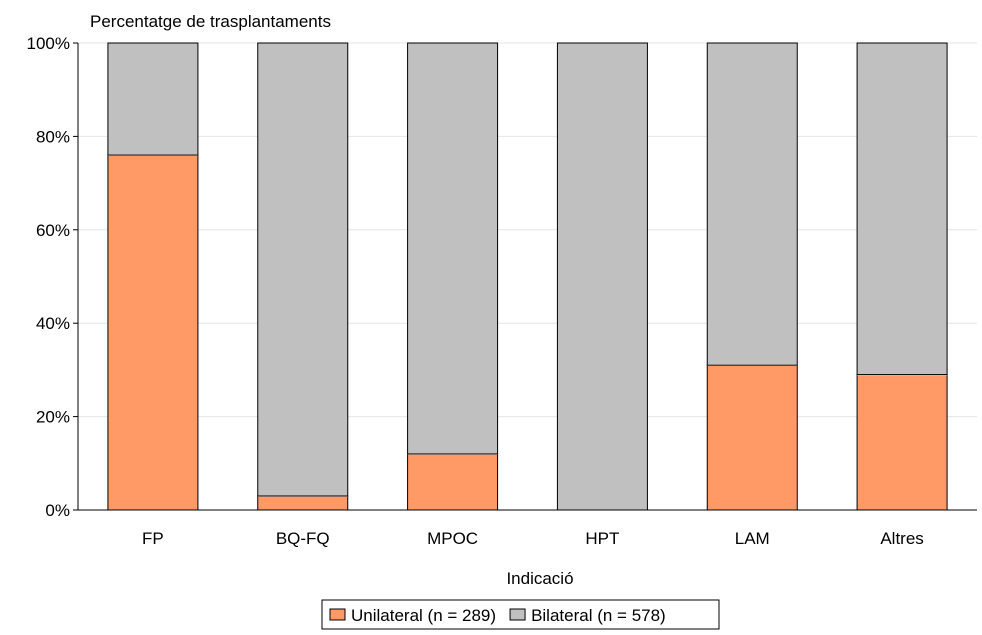 The height and width of the screenshot is (635, 982). Describe the element at coordinates (337, 614) in the screenshot. I see `legend-swatch-unilateral` at that location.